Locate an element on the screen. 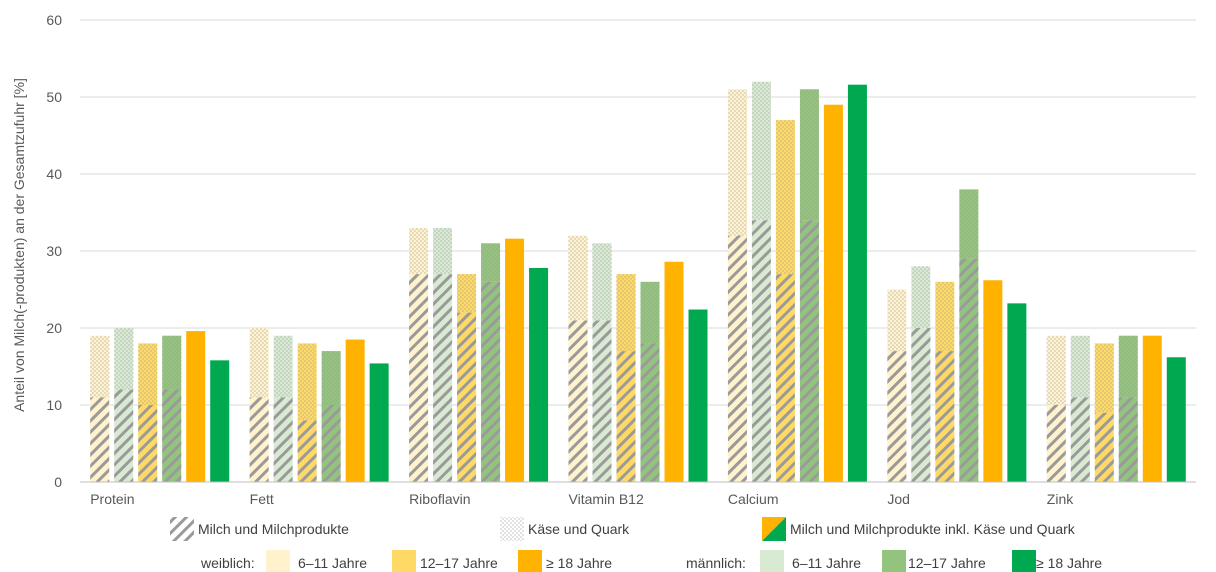 The height and width of the screenshot is (572, 1216). y-tick-label: 30 is located at coordinates (54, 251).